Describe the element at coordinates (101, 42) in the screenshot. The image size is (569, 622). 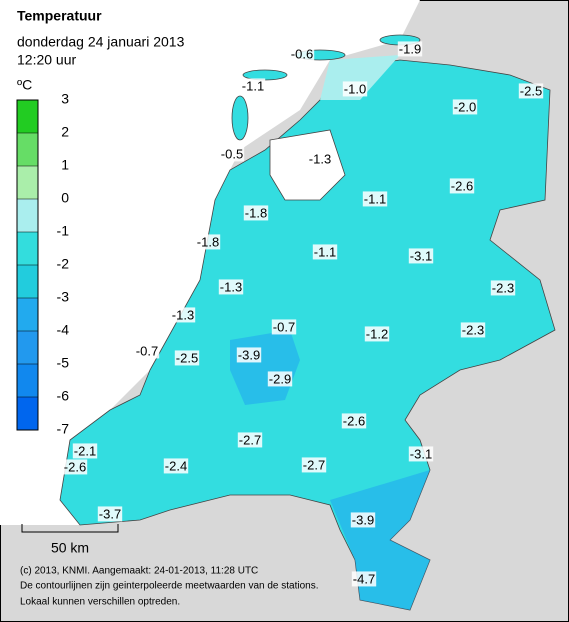
I see `date: donderdag 24 januari 2013` at that location.